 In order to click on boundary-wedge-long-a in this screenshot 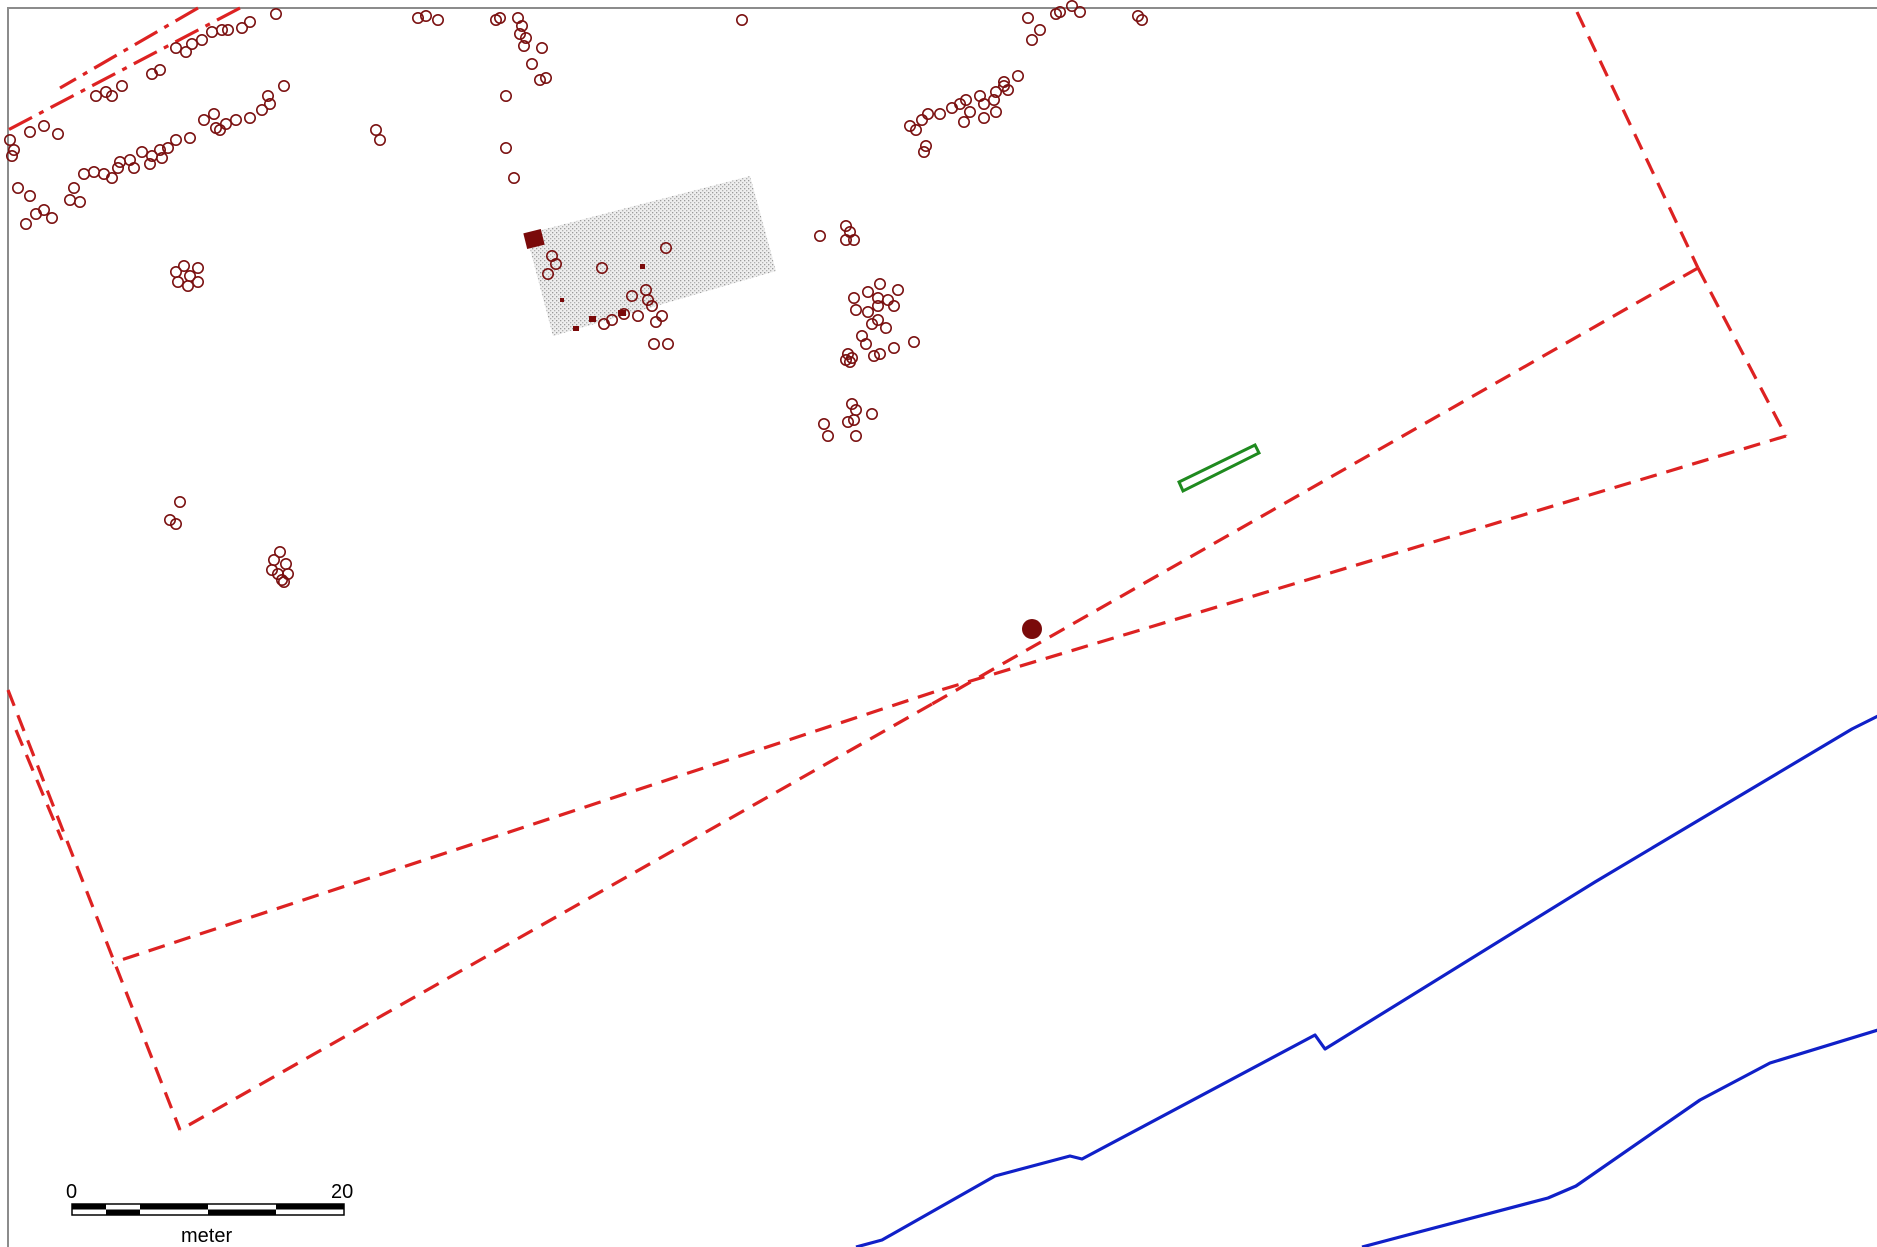, I will do `click(523, 827)`.